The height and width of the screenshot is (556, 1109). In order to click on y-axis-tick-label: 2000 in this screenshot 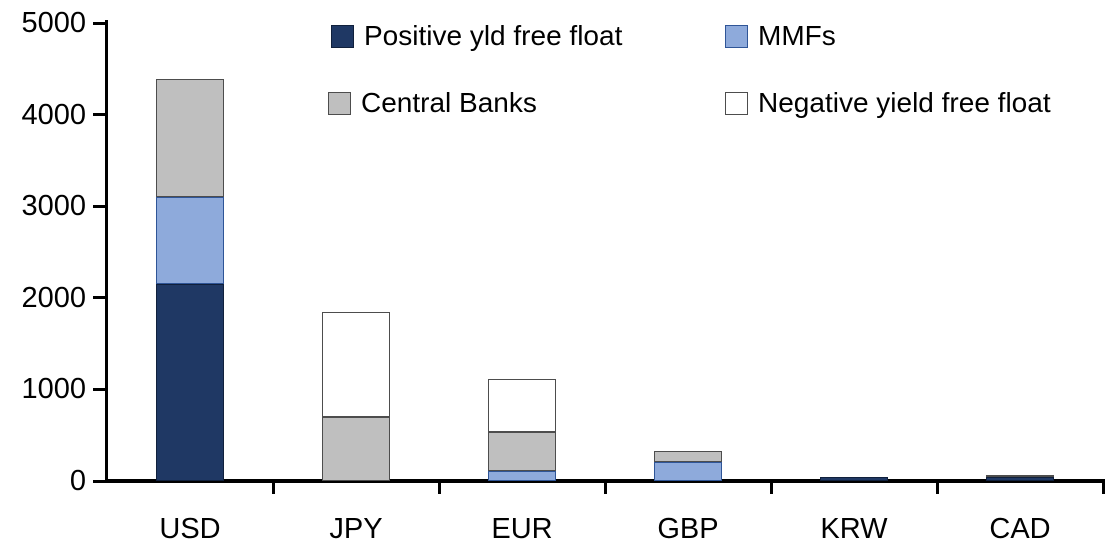, I will do `click(53, 297)`.